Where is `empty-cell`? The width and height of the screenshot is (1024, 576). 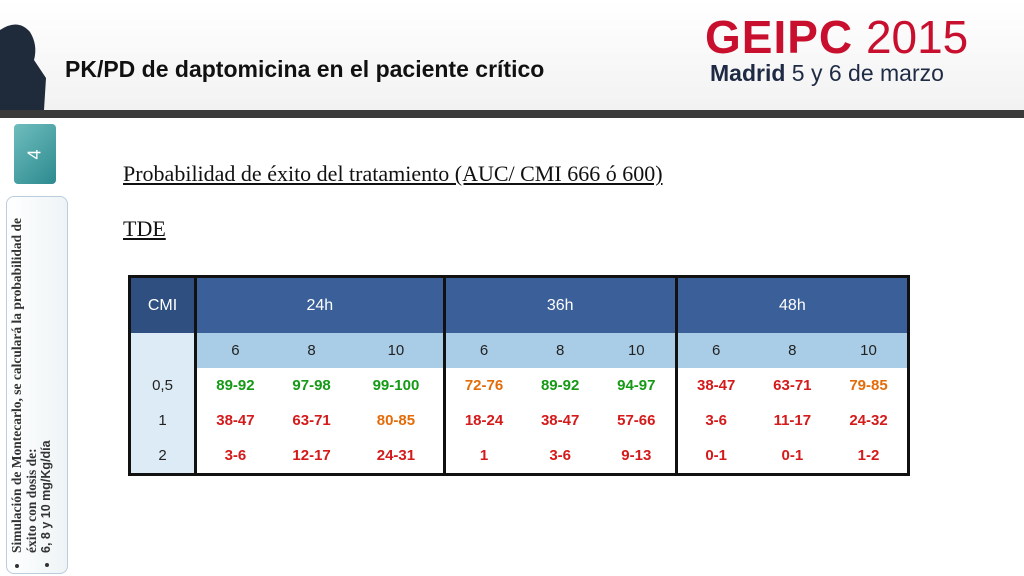 empty-cell is located at coordinates (163, 350).